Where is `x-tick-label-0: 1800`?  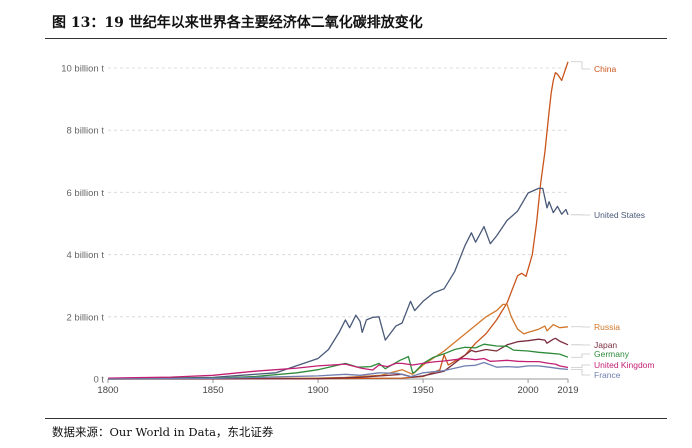 x-tick-label-0: 1800 is located at coordinates (107, 390).